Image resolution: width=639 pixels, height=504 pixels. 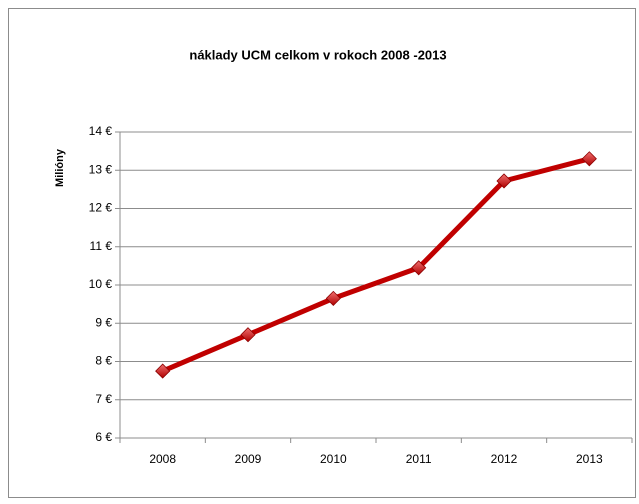 I want to click on y-tick-label: 10 €, so click(x=101, y=284).